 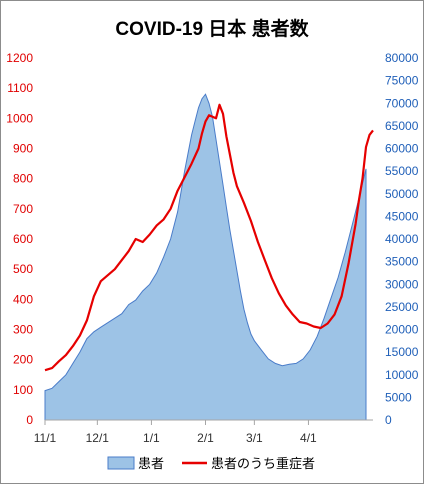 I want to click on y-right-tick-label: 50000, so click(x=402, y=194).